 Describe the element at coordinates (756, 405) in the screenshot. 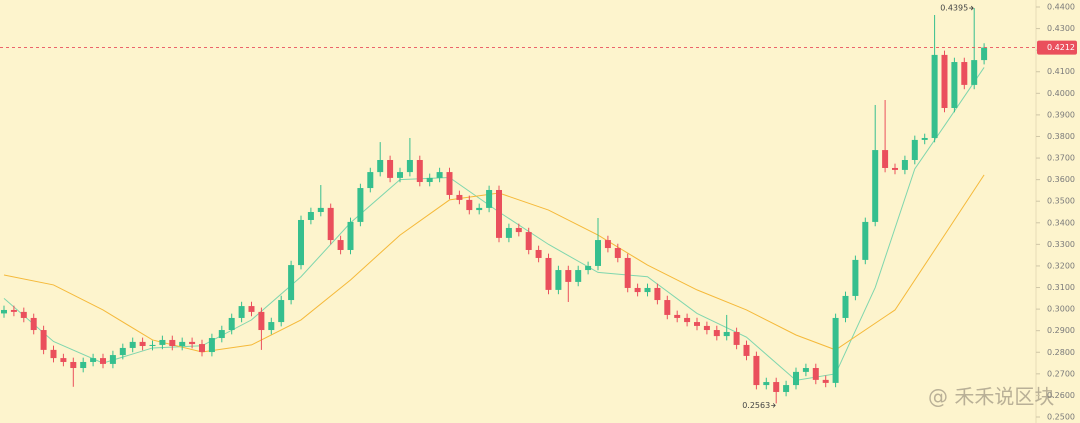

I see `low-marker-label: 0.2563` at that location.